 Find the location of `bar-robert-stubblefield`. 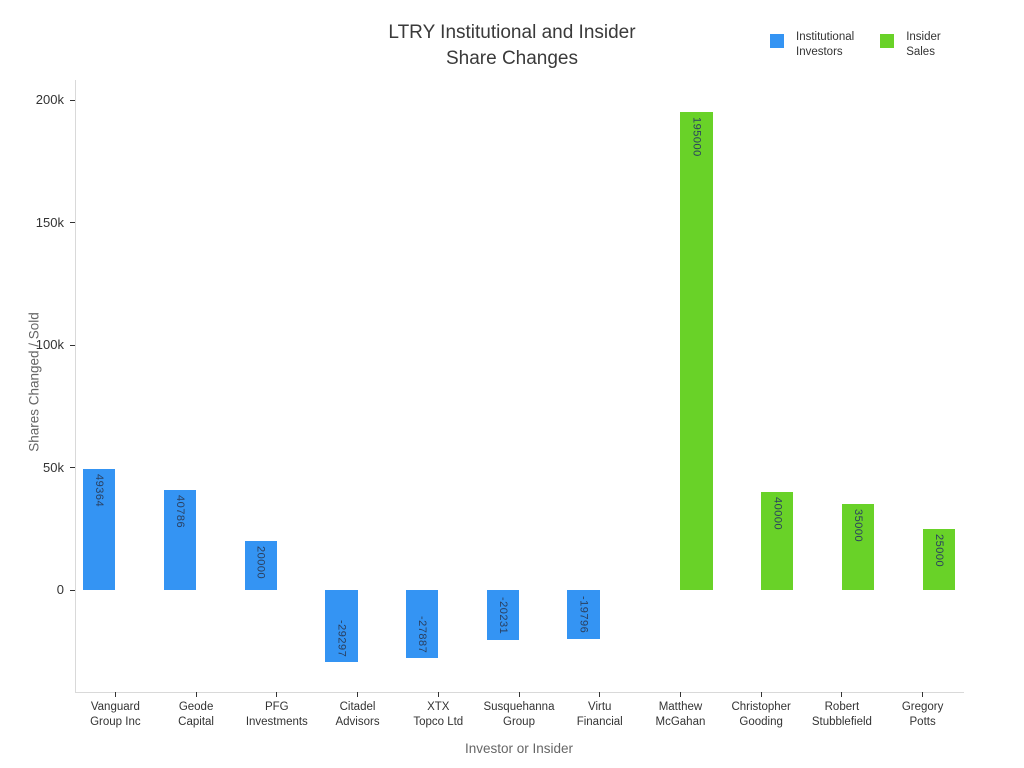

bar-robert-stubblefield is located at coordinates (858, 547).